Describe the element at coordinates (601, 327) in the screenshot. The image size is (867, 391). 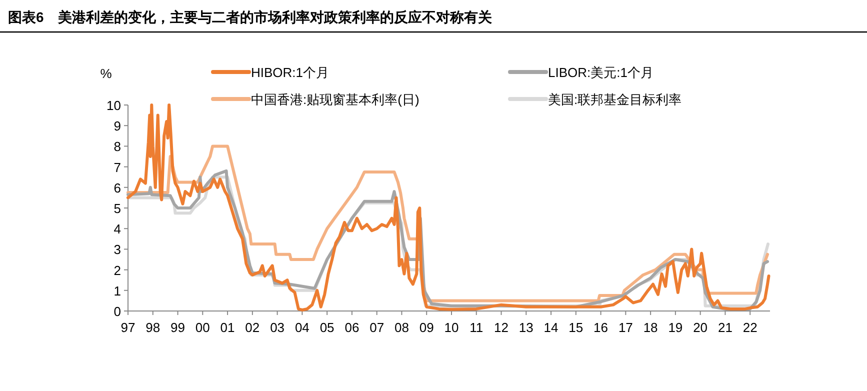
I see `x-tick-label: 16` at that location.